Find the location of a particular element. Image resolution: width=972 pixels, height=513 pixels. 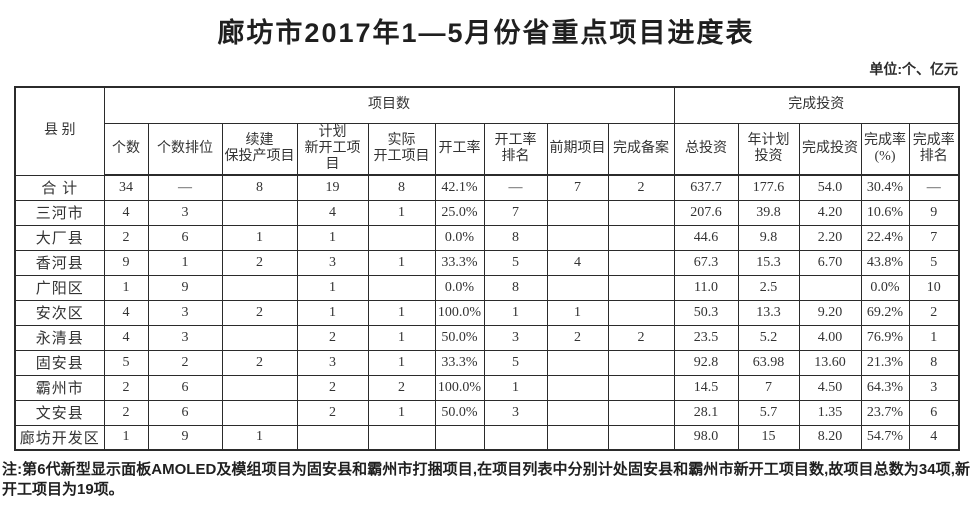

col-header-count: 个数 is located at coordinates (126, 149).